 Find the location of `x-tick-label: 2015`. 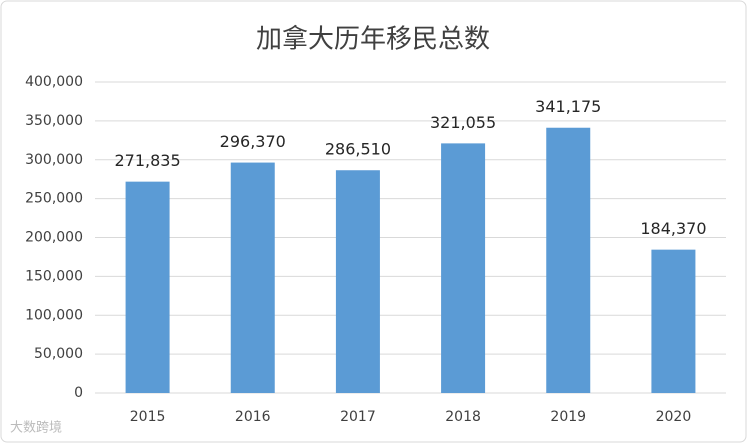

x-tick-label: 2015 is located at coordinates (148, 417).